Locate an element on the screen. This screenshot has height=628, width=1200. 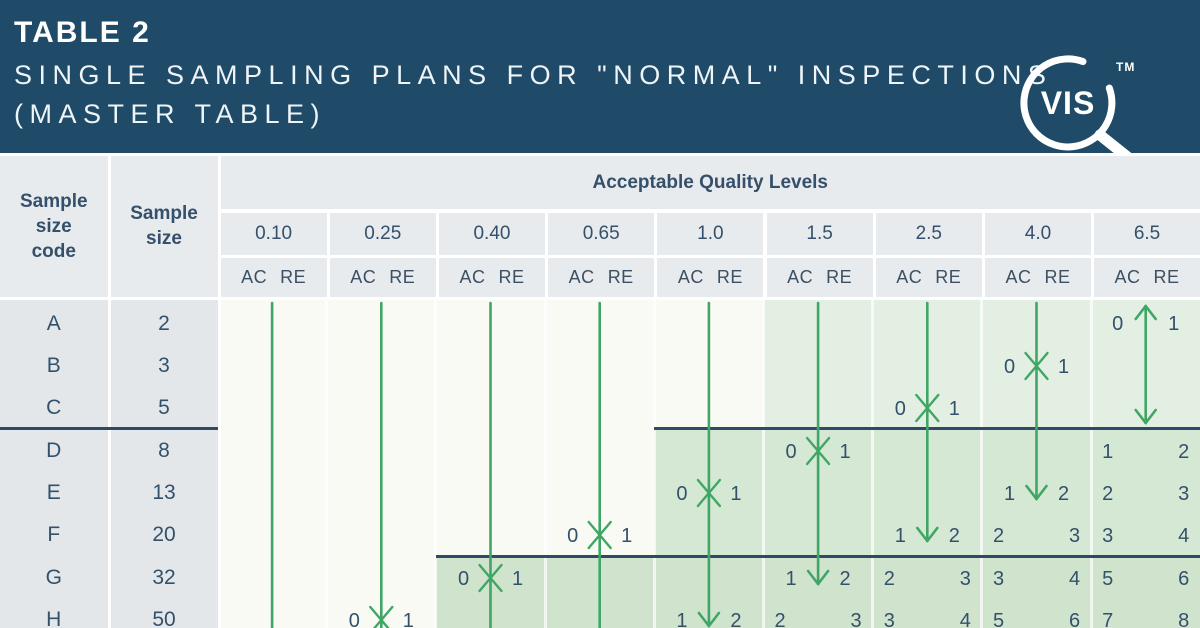
row-size-cell: 3 is located at coordinates (164, 366).